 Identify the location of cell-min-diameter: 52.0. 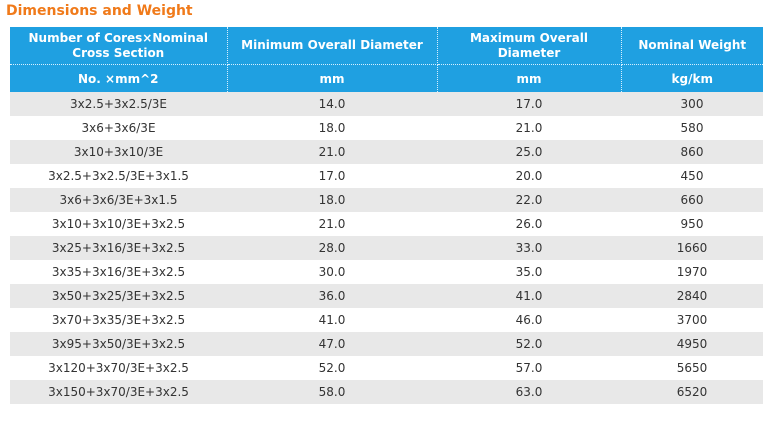
(332, 368).